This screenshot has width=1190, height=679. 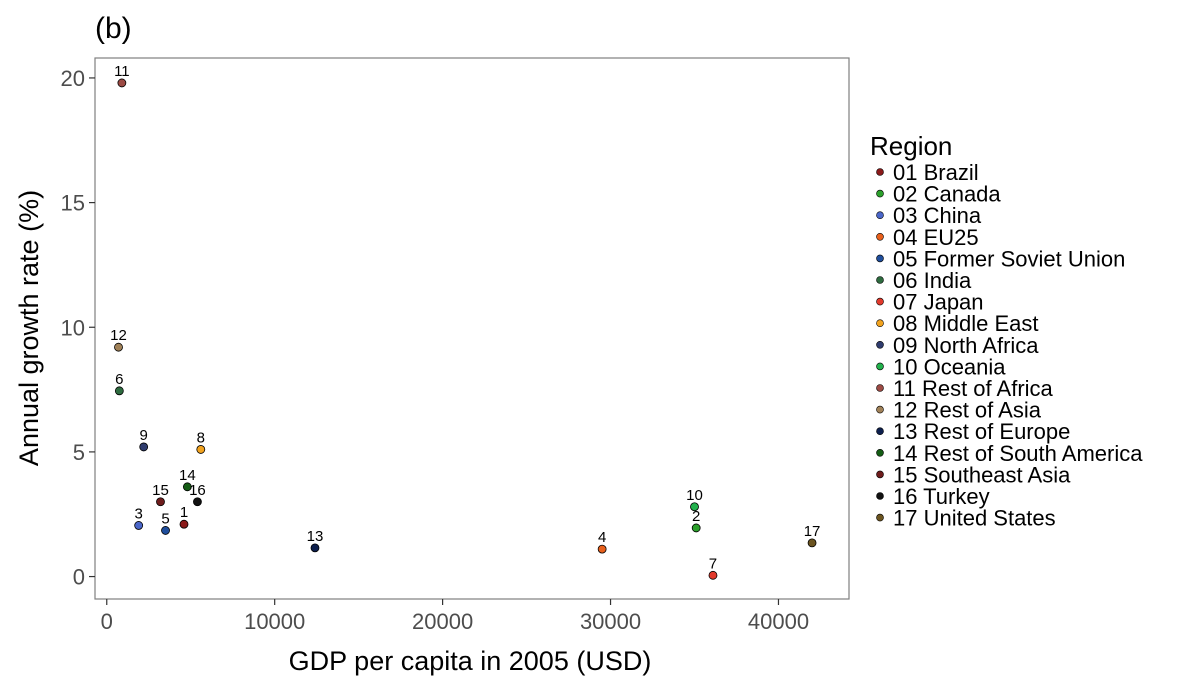 I want to click on point-label: 12, so click(x=118, y=335).